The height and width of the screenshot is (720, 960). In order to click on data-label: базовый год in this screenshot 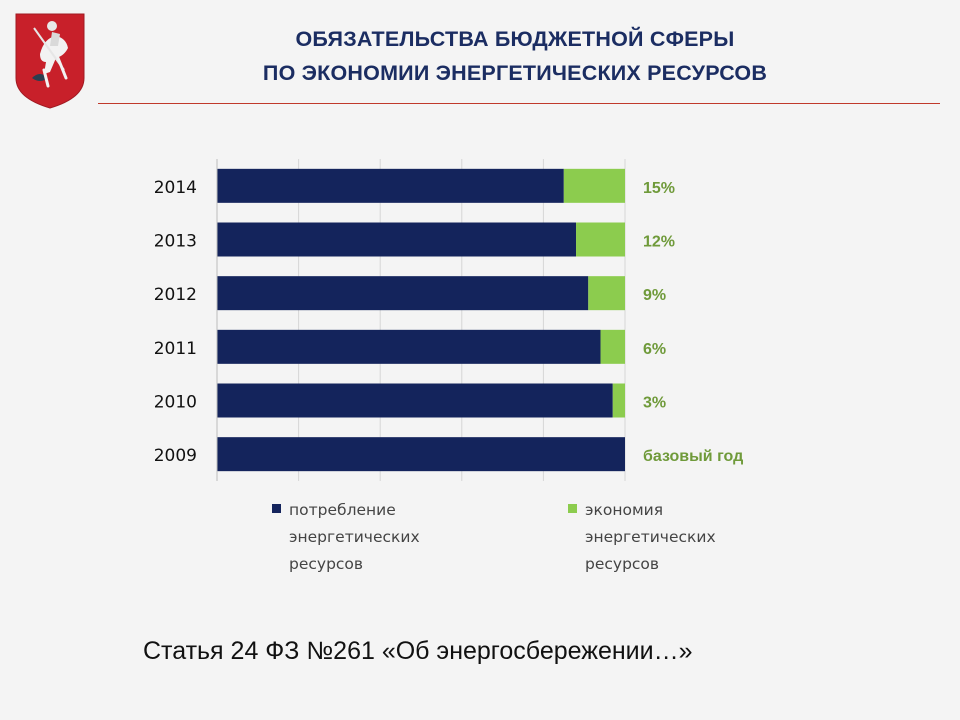, I will do `click(693, 456)`.